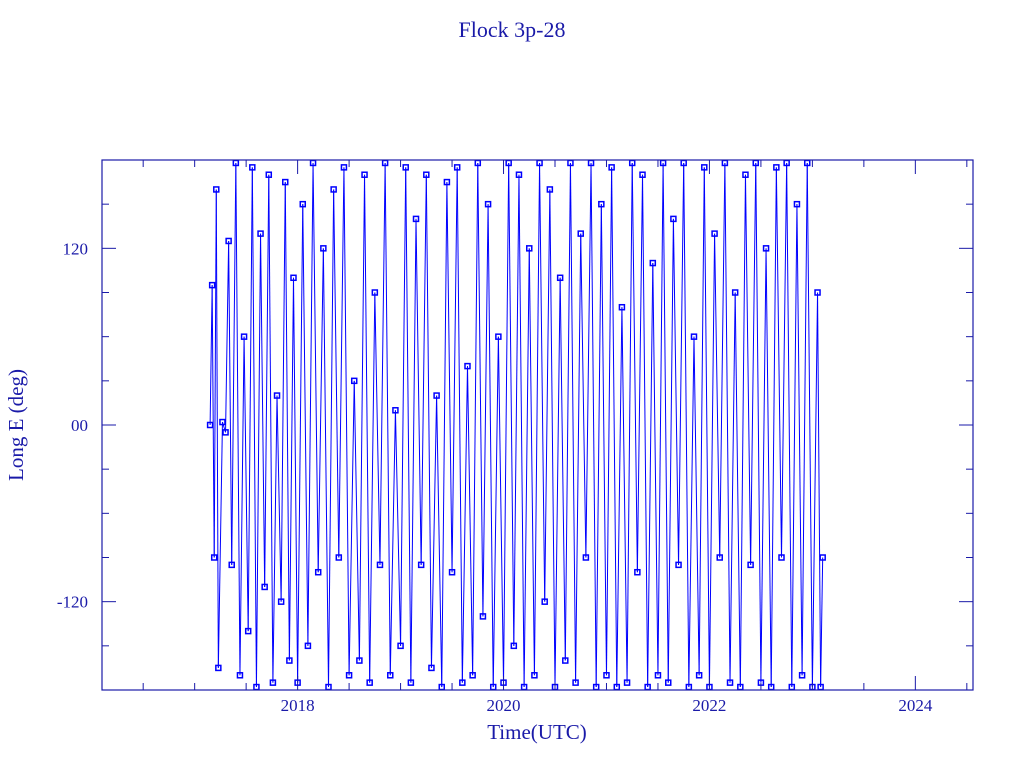  What do you see at coordinates (76, 248) in the screenshot?
I see `y-tick-label: 120` at bounding box center [76, 248].